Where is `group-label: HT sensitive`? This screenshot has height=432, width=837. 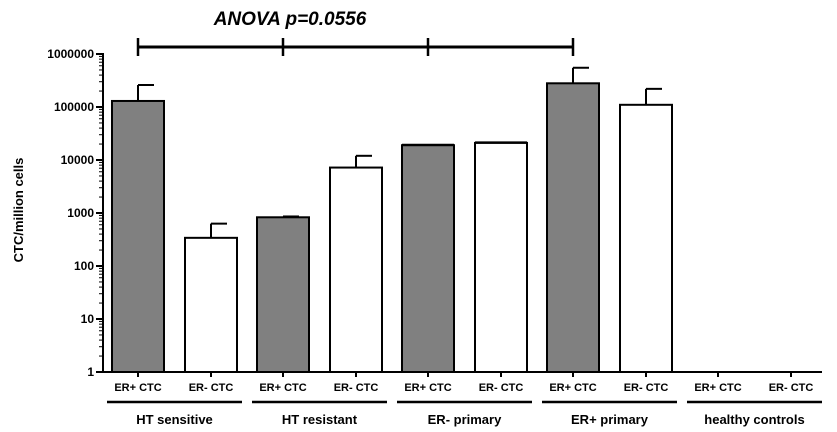
group-label: HT sensitive is located at coordinates (174, 419).